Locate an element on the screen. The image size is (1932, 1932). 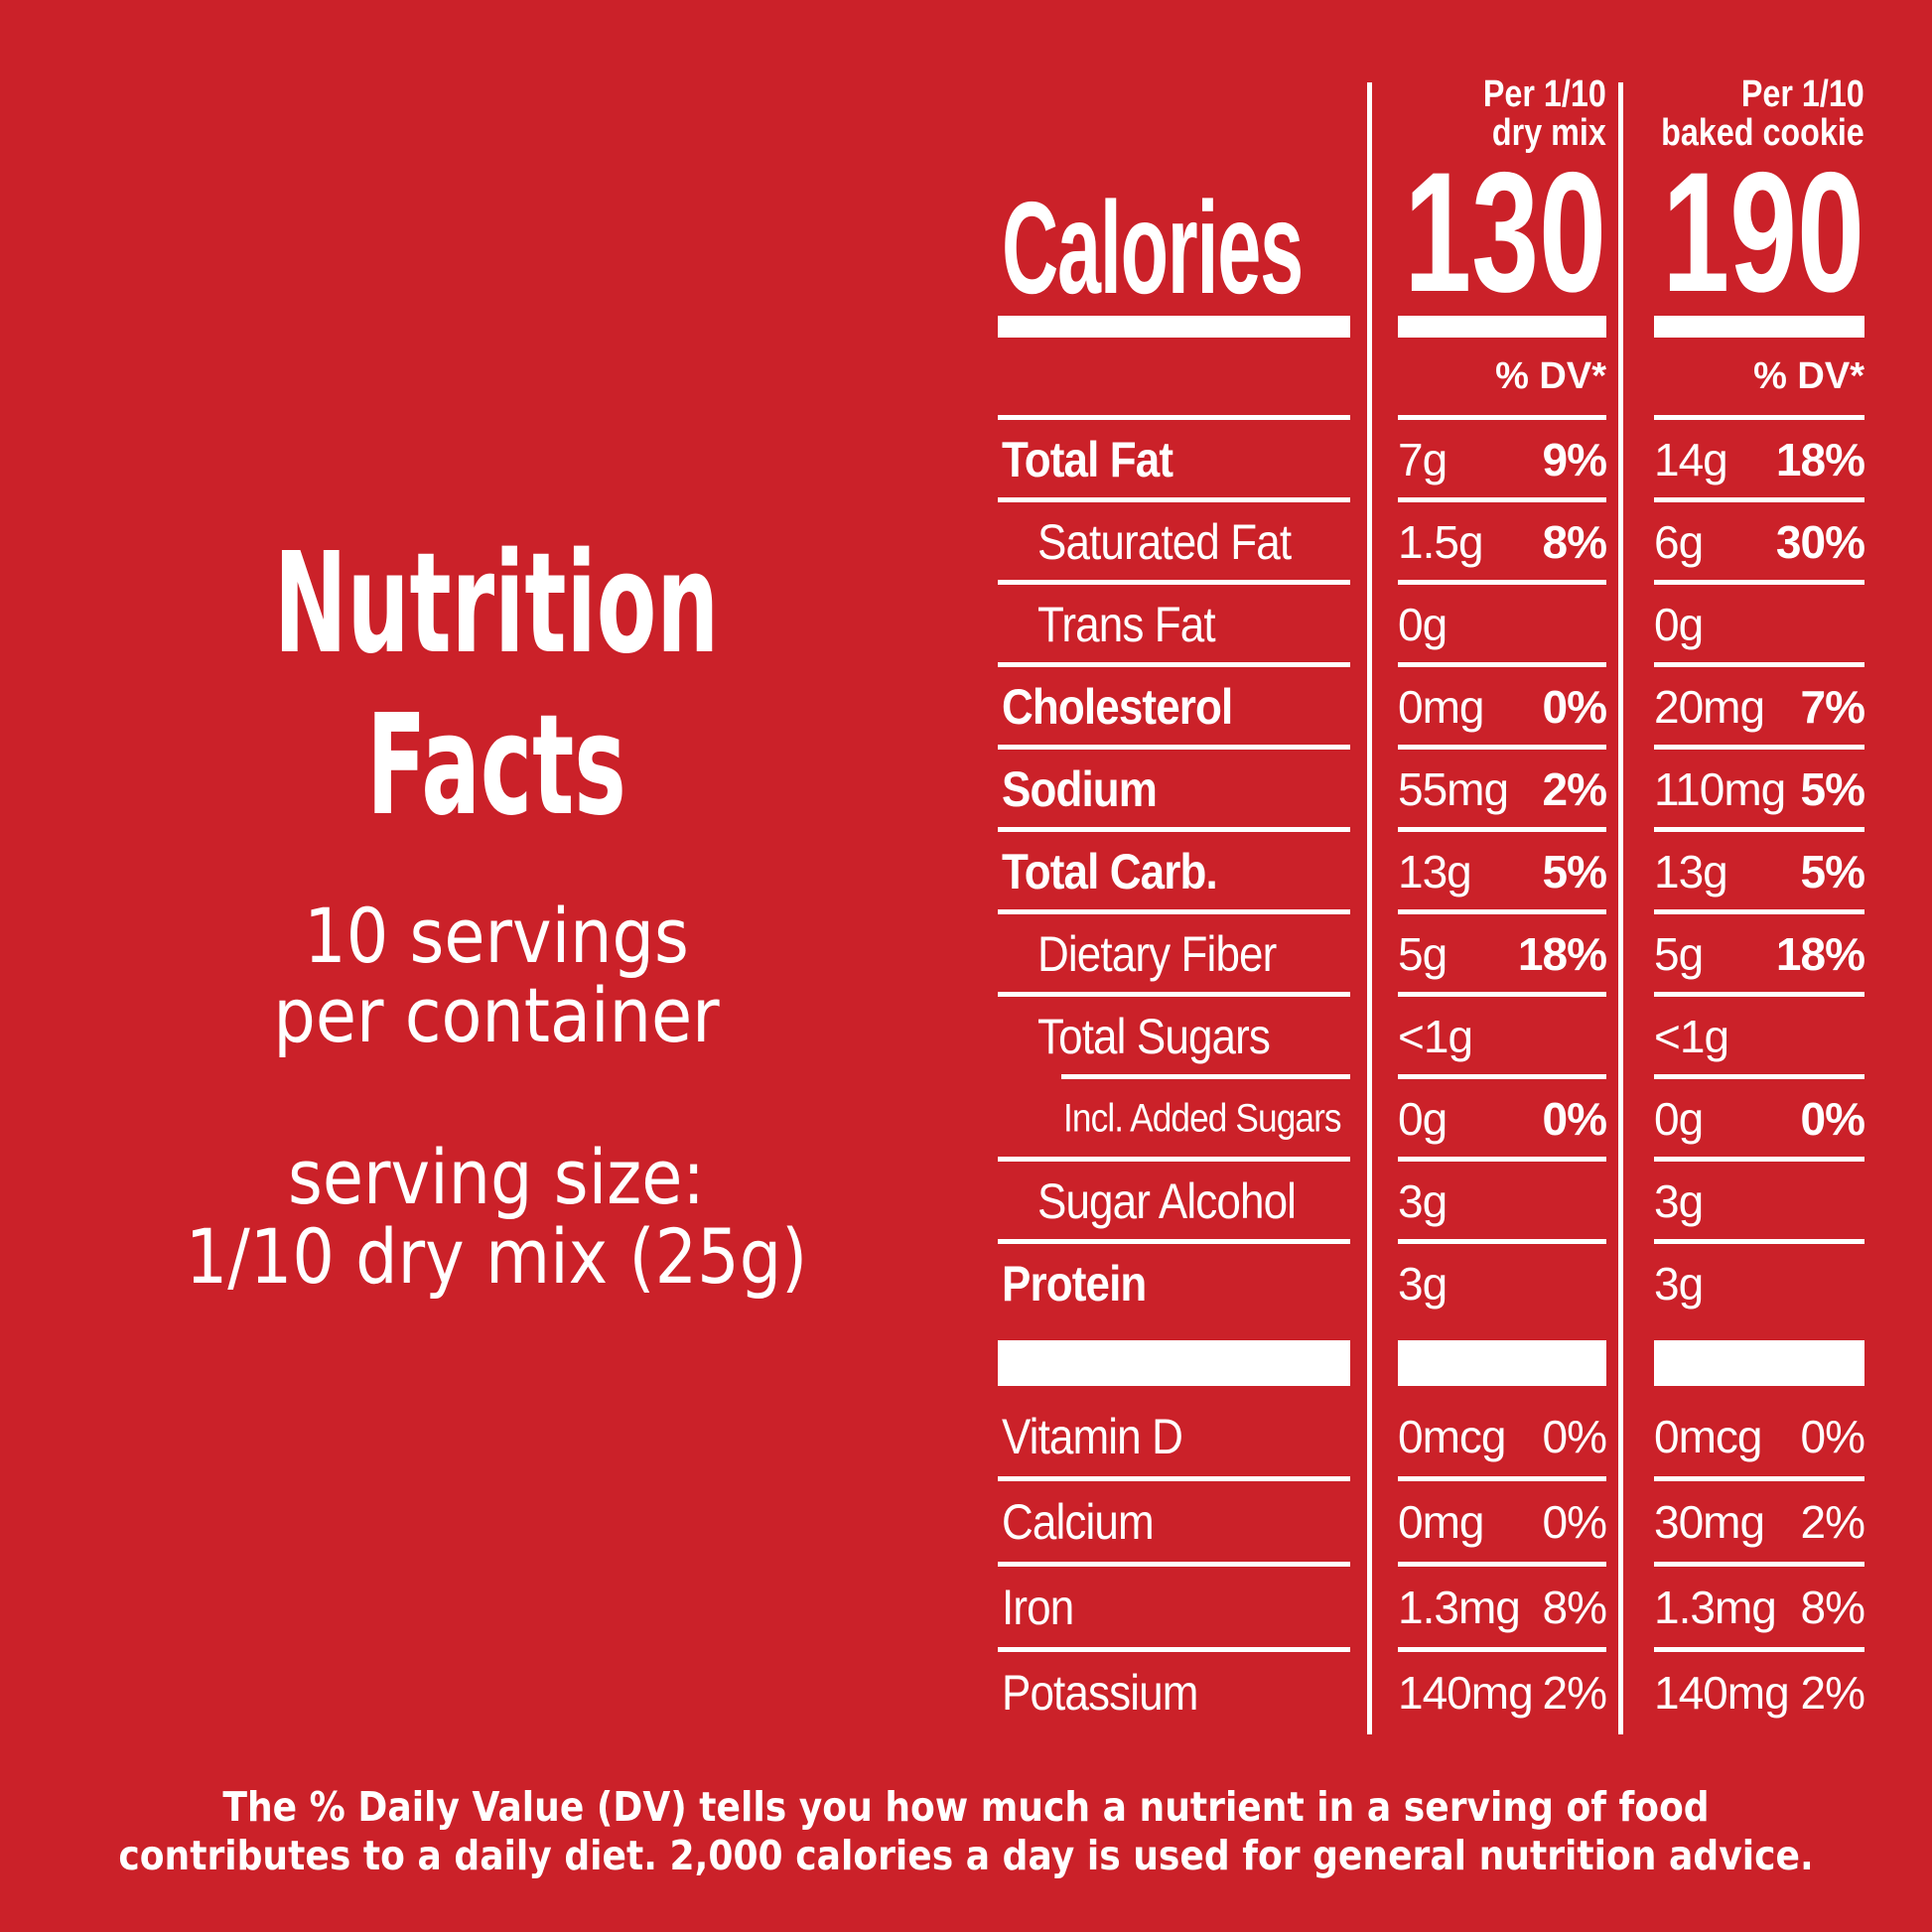
nutrient-label: Incl. Added Sugars is located at coordinates (1202, 1118).